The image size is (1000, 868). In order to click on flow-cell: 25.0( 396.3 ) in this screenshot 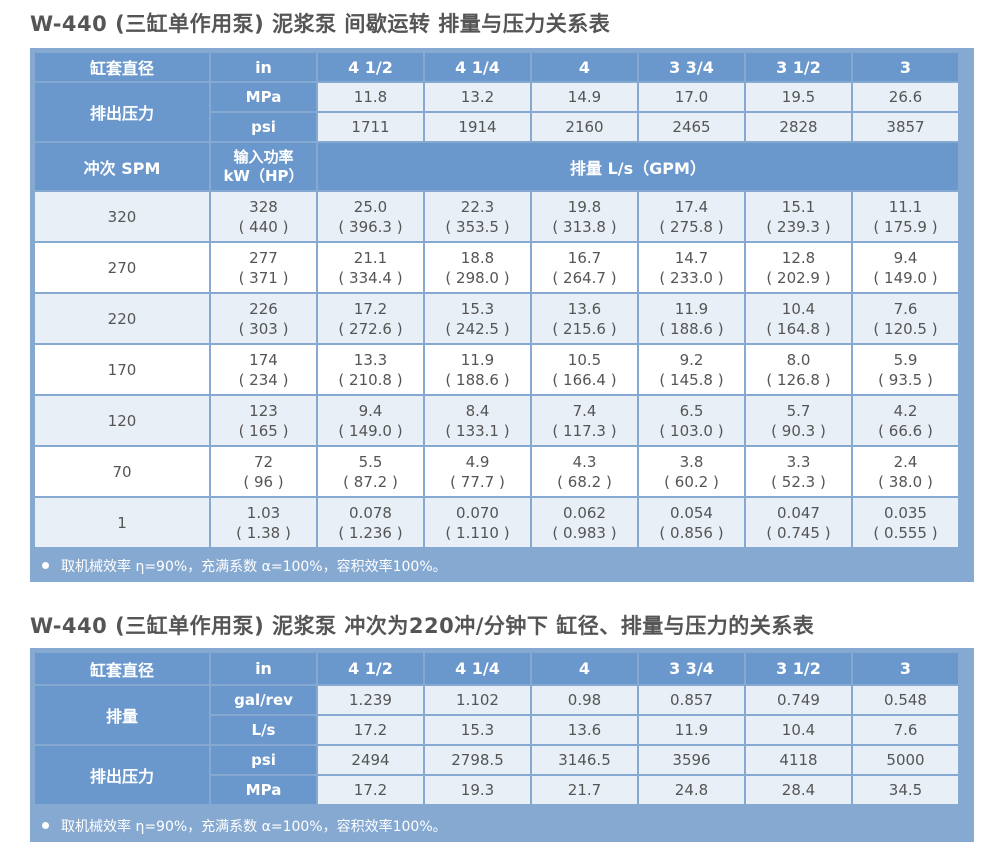, I will do `click(370, 216)`.